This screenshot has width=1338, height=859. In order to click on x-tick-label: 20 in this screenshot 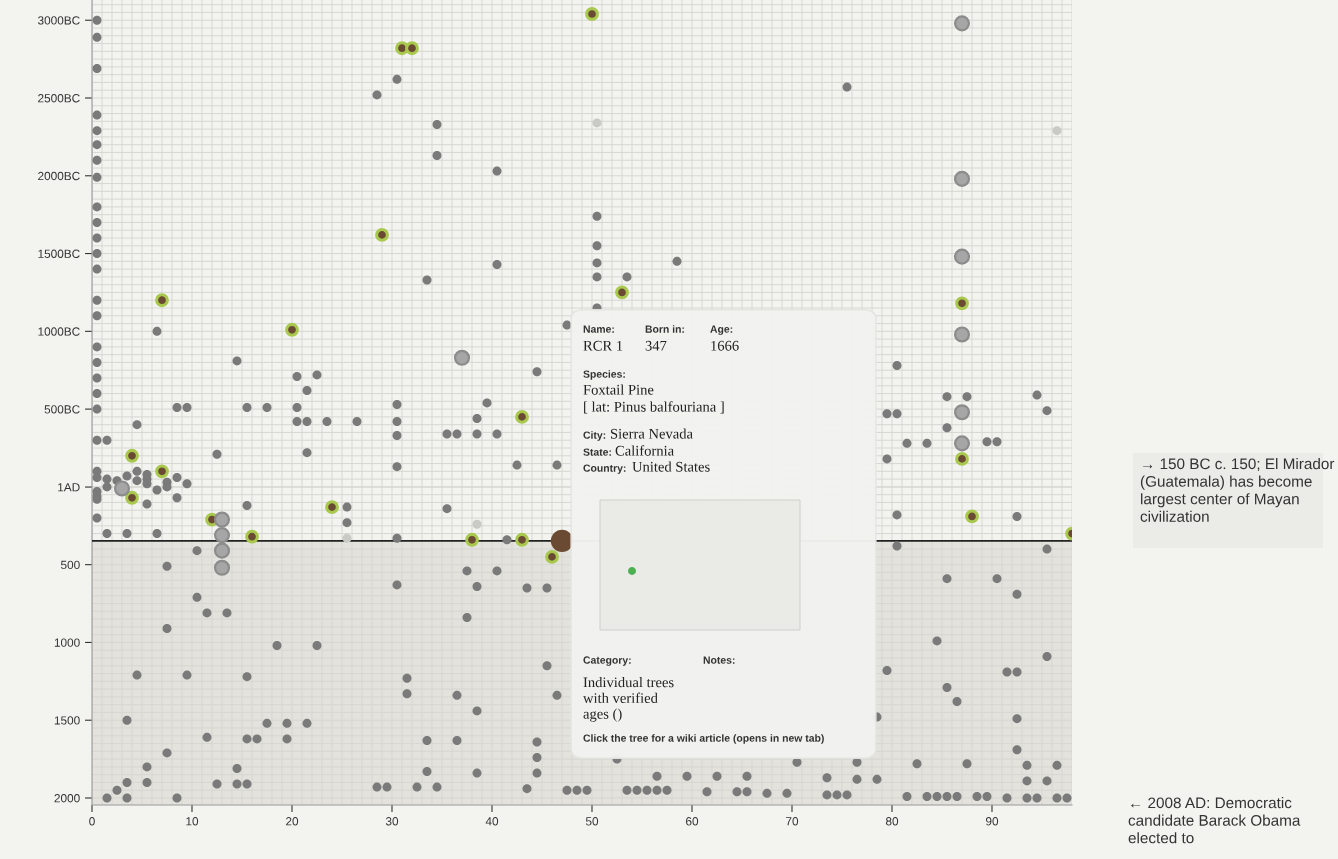, I will do `click(292, 821)`.